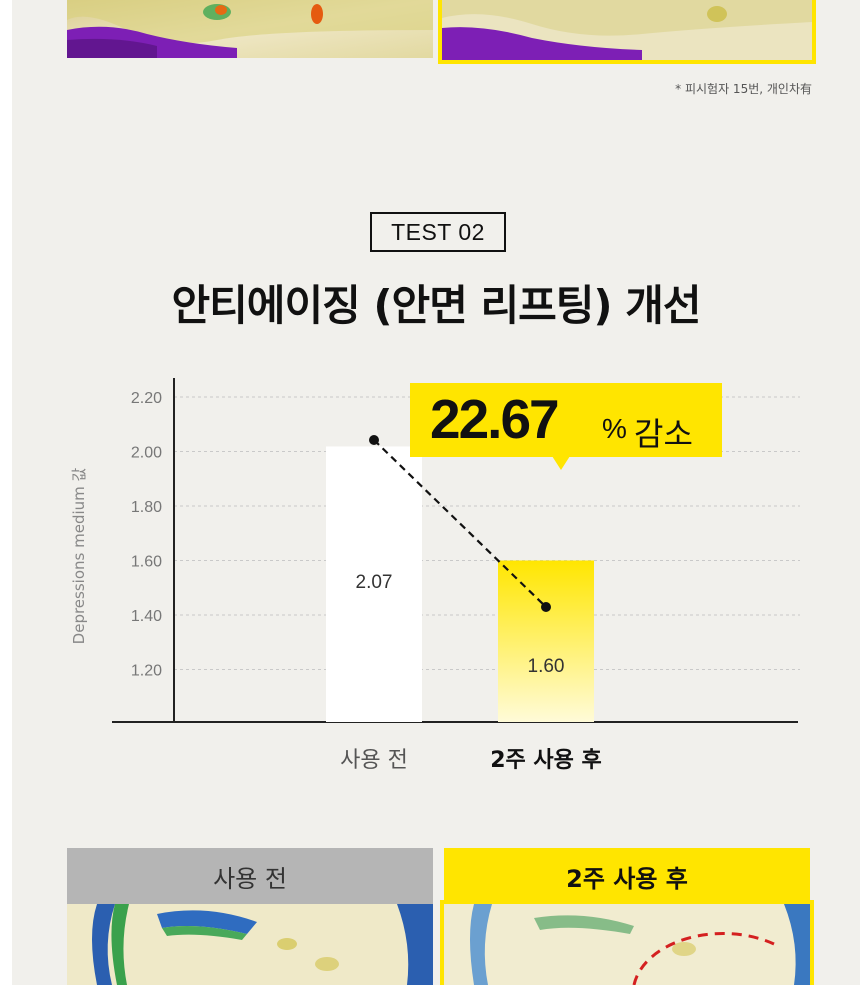  I want to click on before-heatmap-photo-bottom, so click(250, 944).